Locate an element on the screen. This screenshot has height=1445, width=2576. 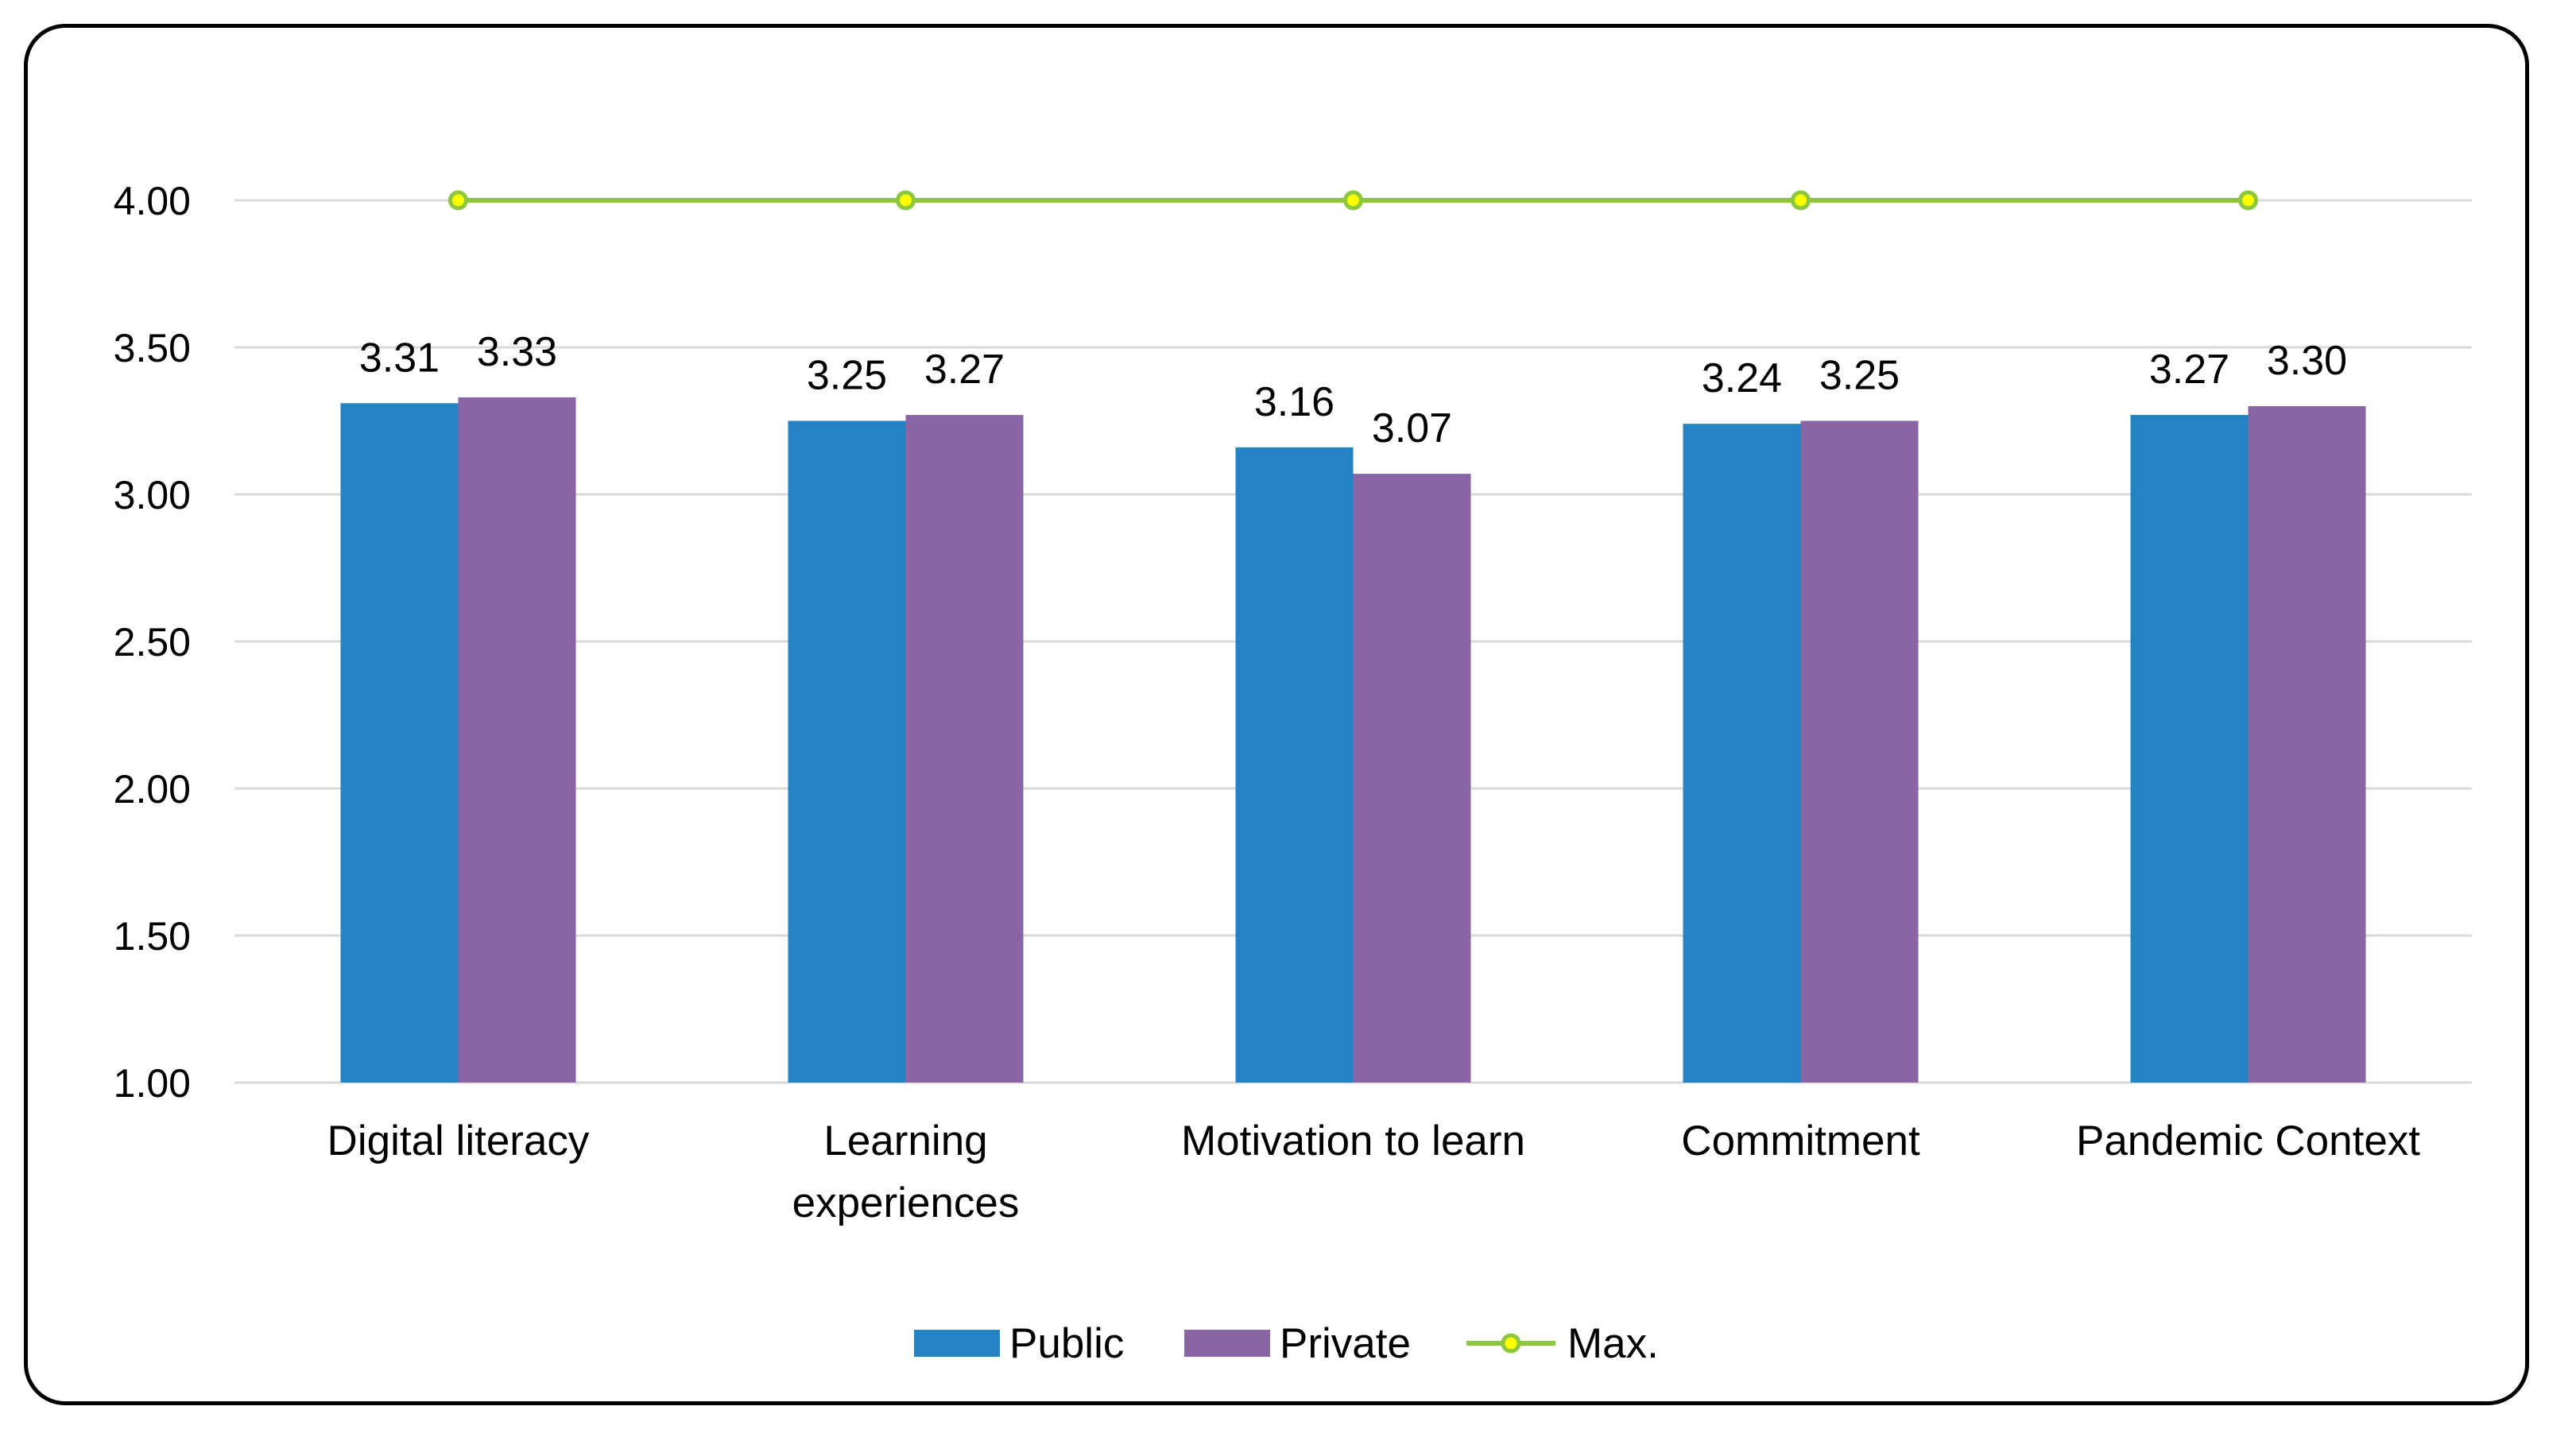
data-label-private-5: 3.30 is located at coordinates (2307, 361).